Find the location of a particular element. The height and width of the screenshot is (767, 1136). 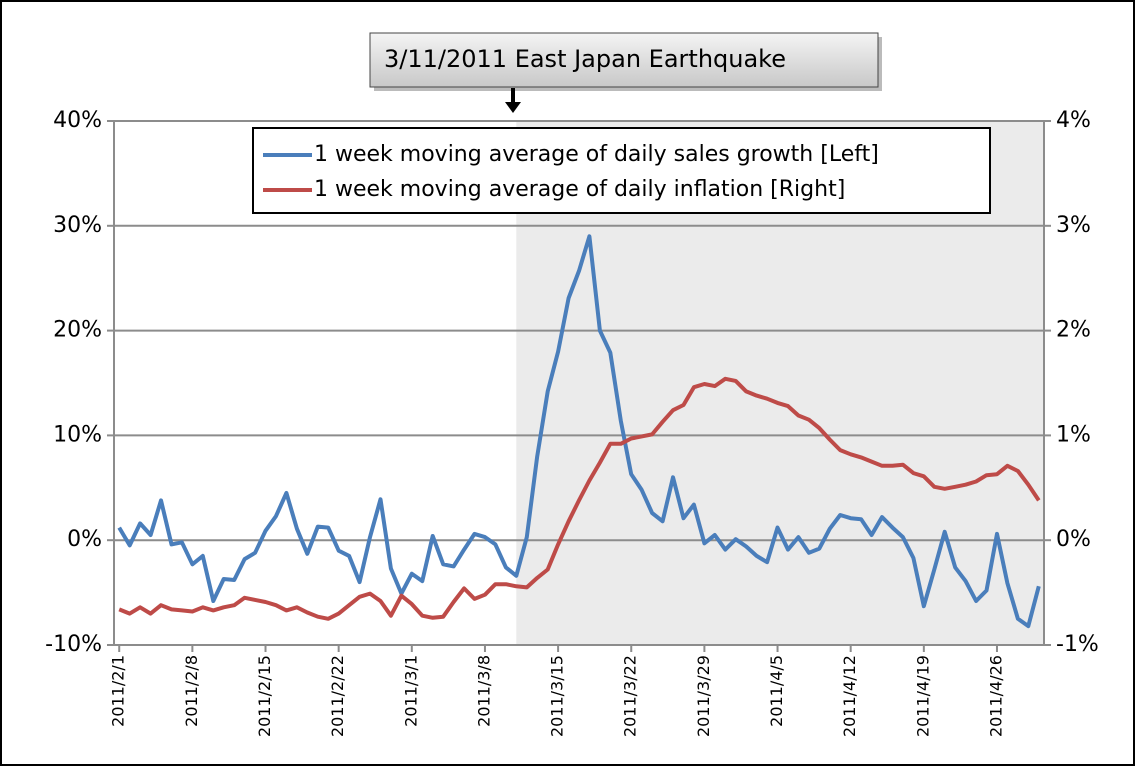

annotation-text: 3/11/2011 East Japan Earthquake is located at coordinates (585, 59).